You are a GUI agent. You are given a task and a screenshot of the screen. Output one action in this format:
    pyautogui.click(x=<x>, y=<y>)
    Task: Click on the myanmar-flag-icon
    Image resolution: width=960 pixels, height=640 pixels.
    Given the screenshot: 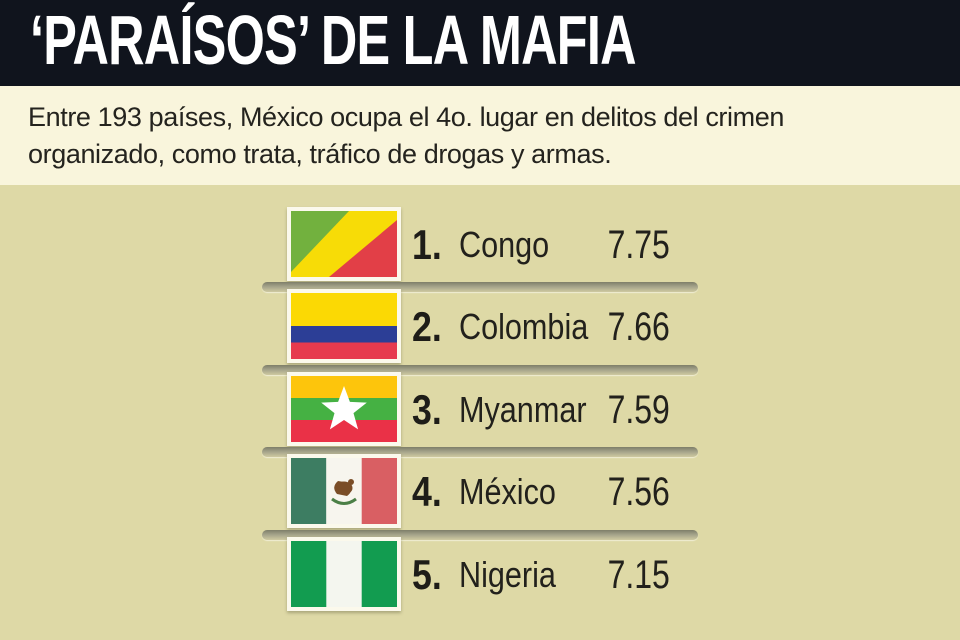 What is the action you would take?
    pyautogui.click(x=344, y=409)
    